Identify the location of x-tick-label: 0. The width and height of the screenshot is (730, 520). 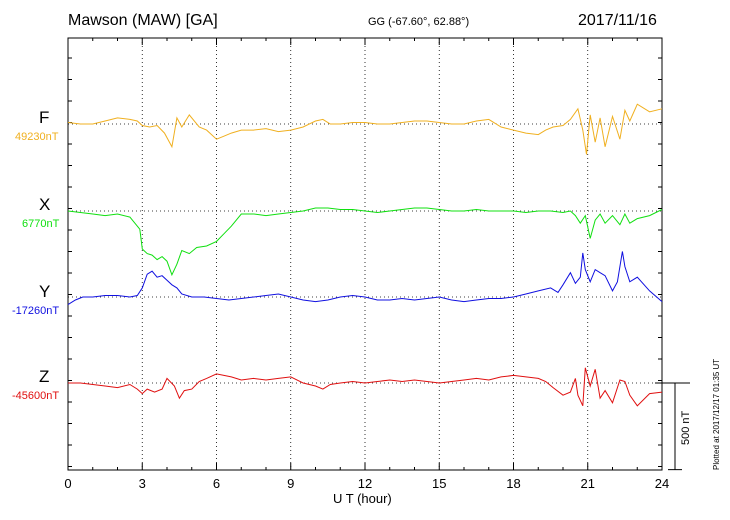
(67, 483).